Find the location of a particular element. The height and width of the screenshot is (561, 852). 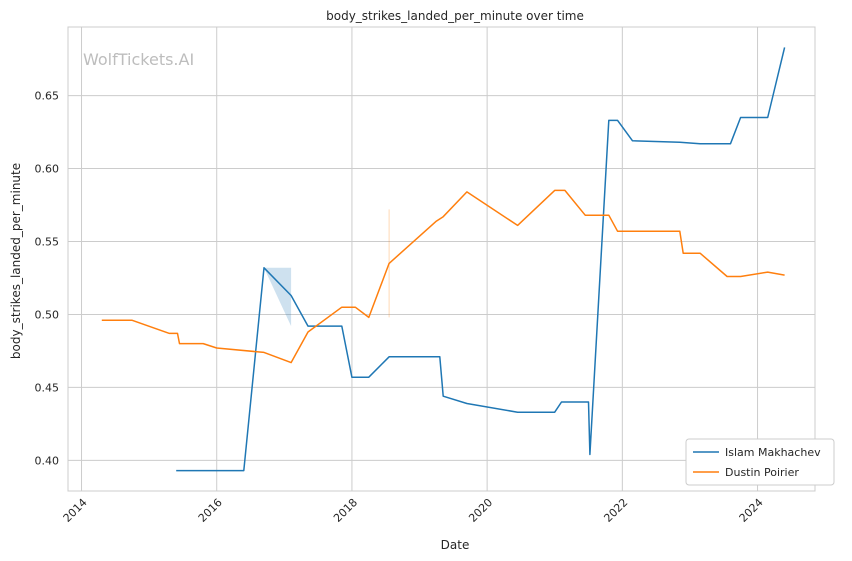

legend-frame is located at coordinates (760, 462).